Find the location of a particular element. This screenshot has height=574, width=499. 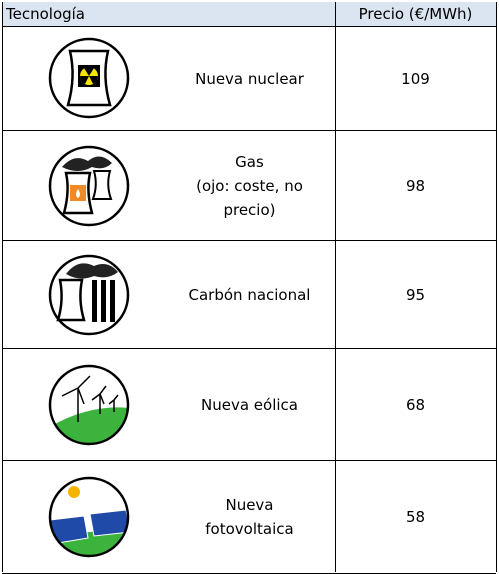

price: 109 is located at coordinates (415, 79).